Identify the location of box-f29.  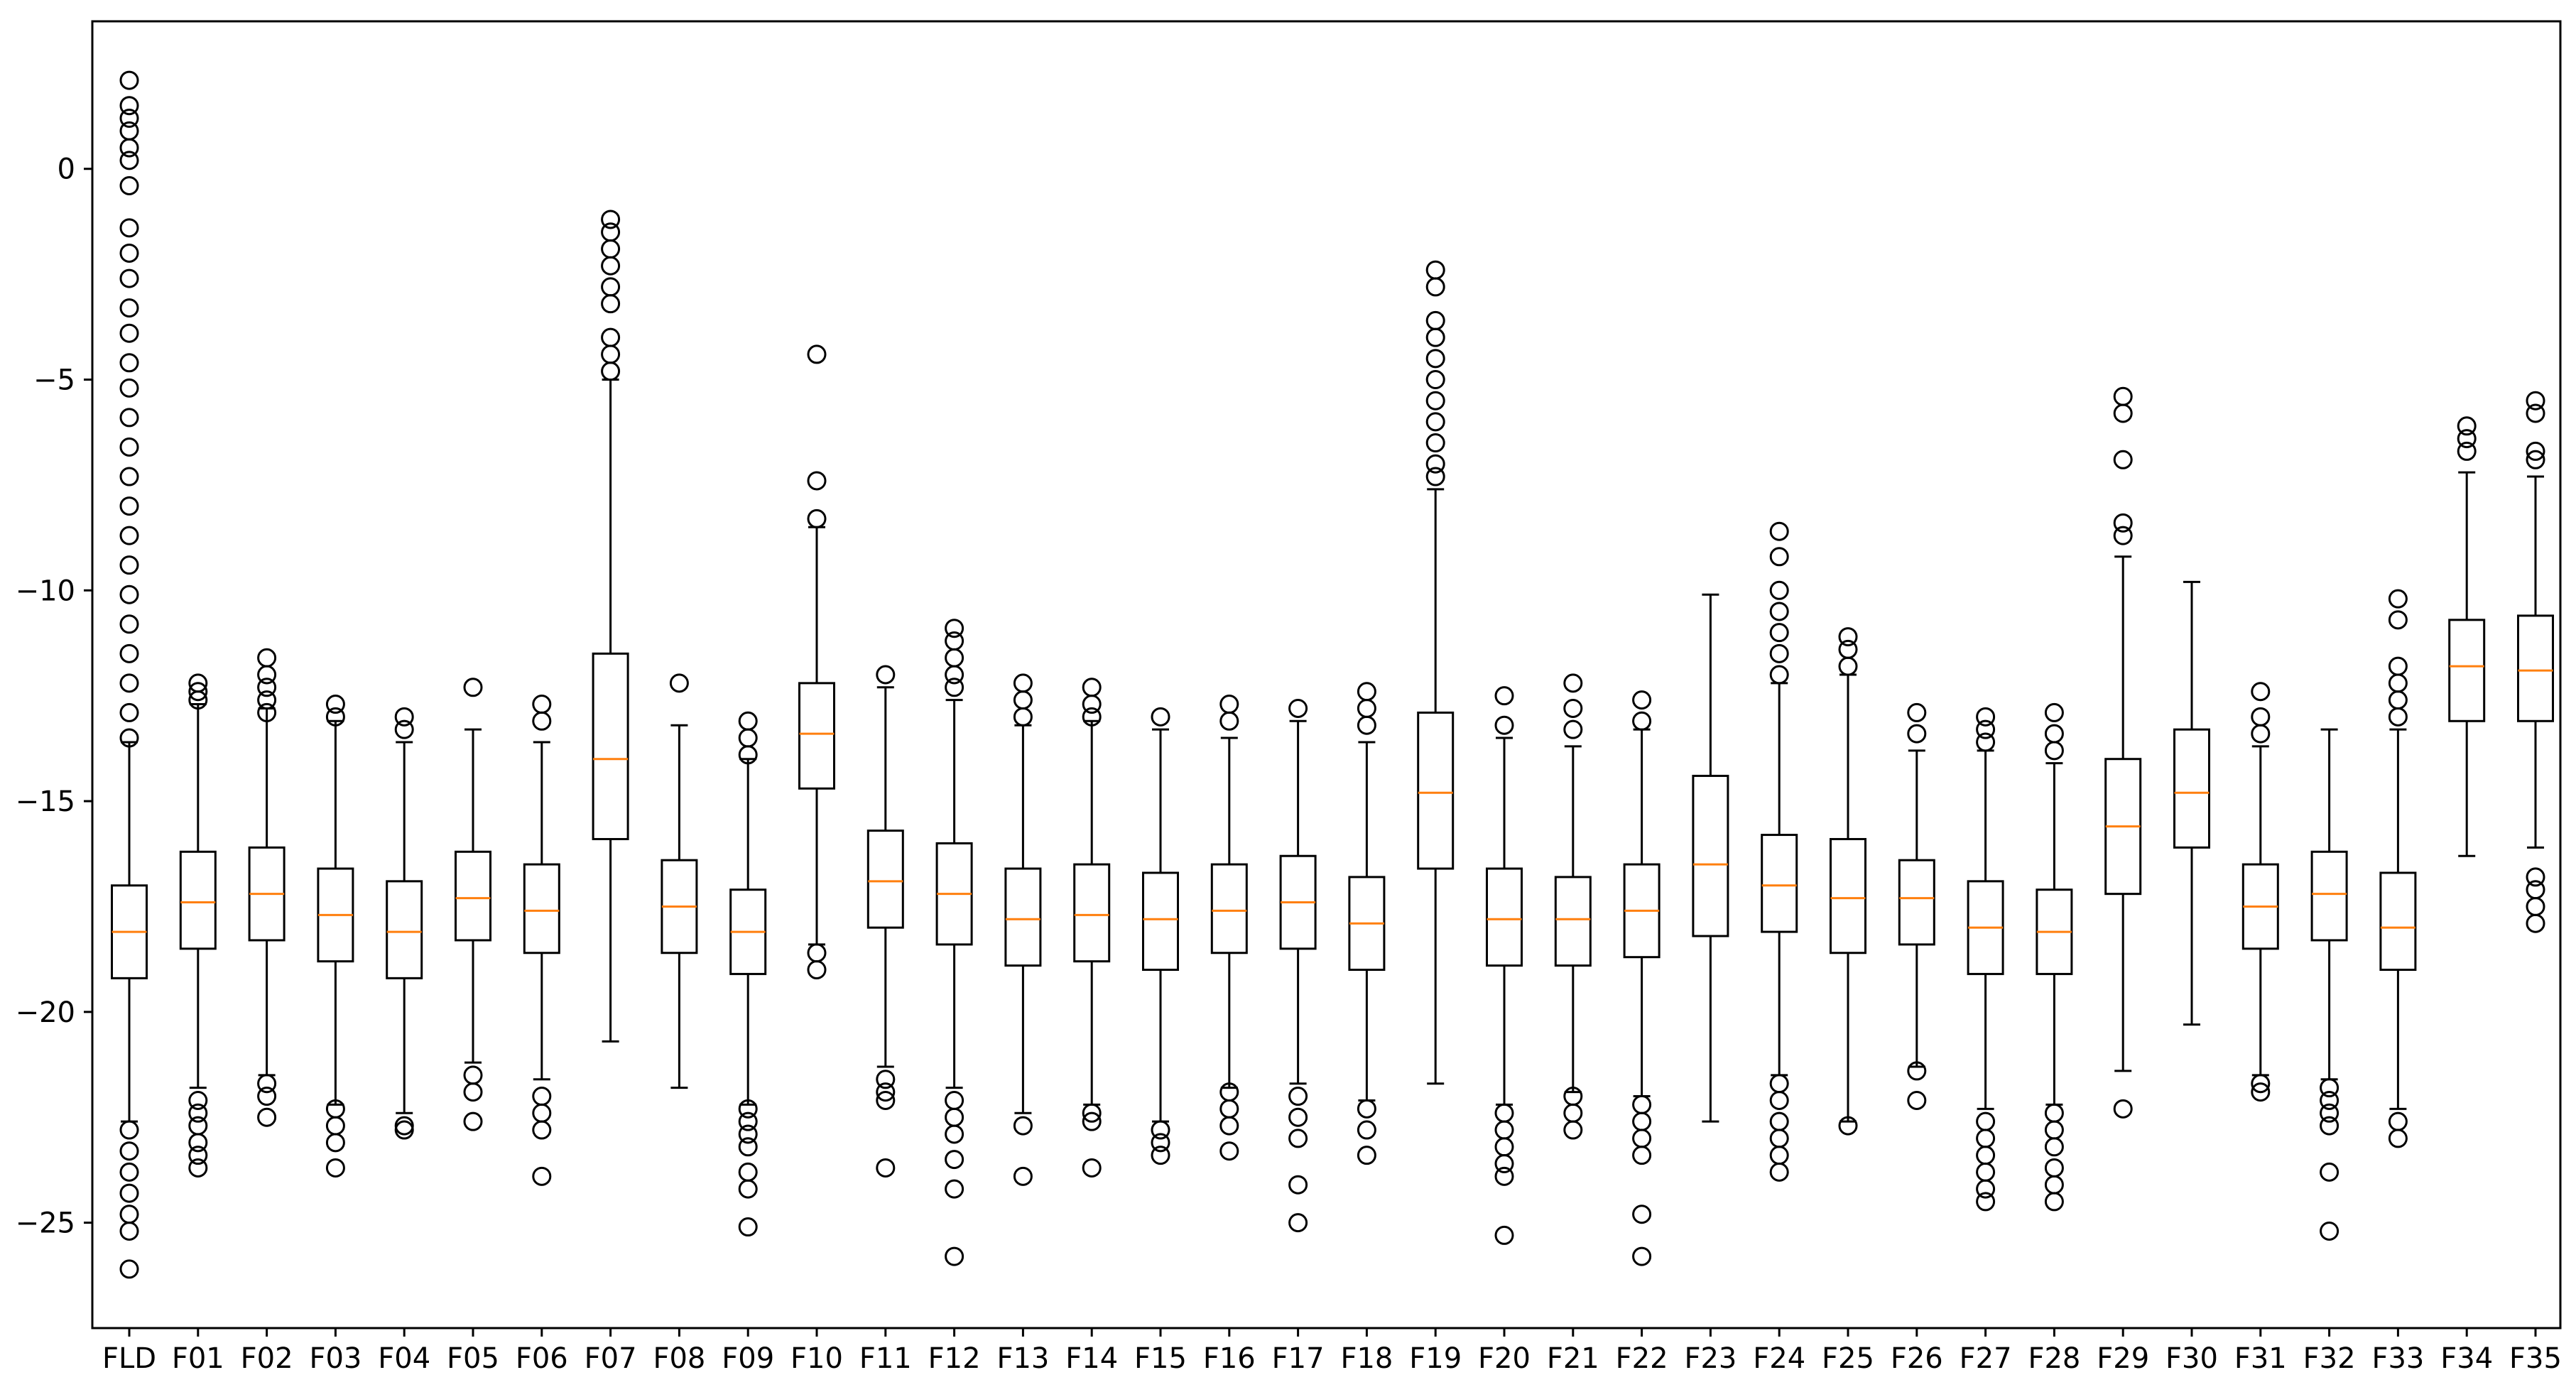
(2123, 752).